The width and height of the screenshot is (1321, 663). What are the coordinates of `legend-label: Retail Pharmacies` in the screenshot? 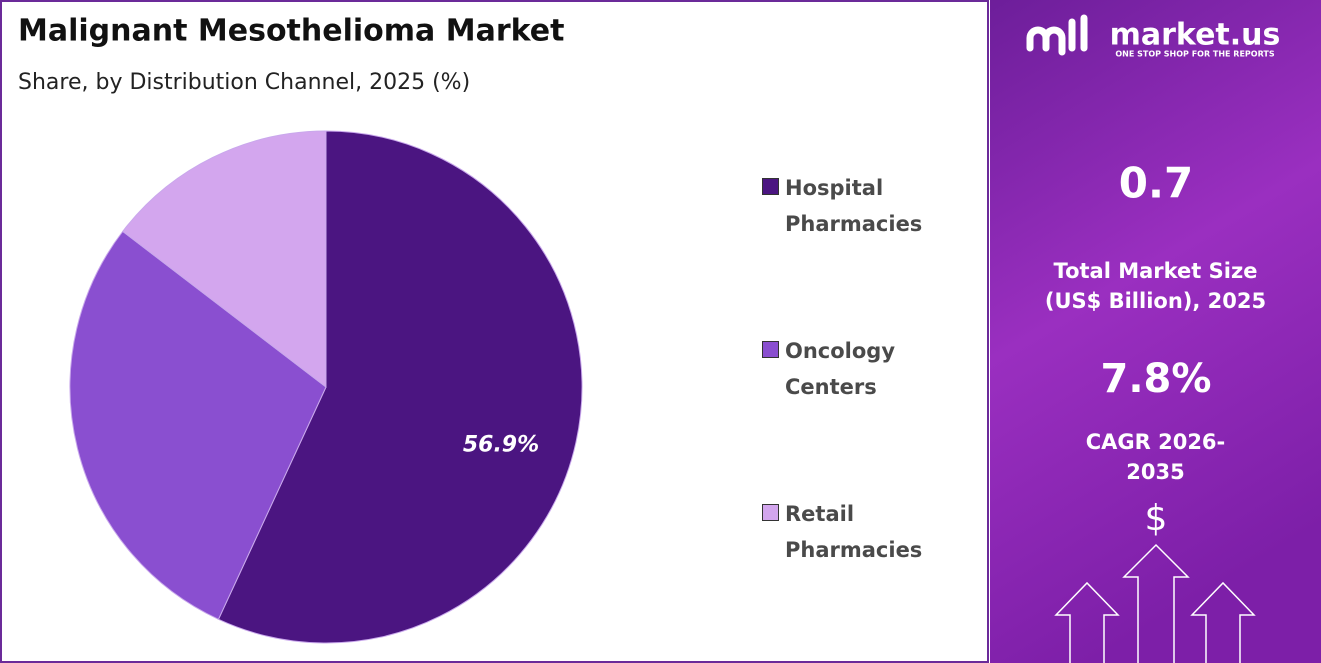 It's located at (854, 532).